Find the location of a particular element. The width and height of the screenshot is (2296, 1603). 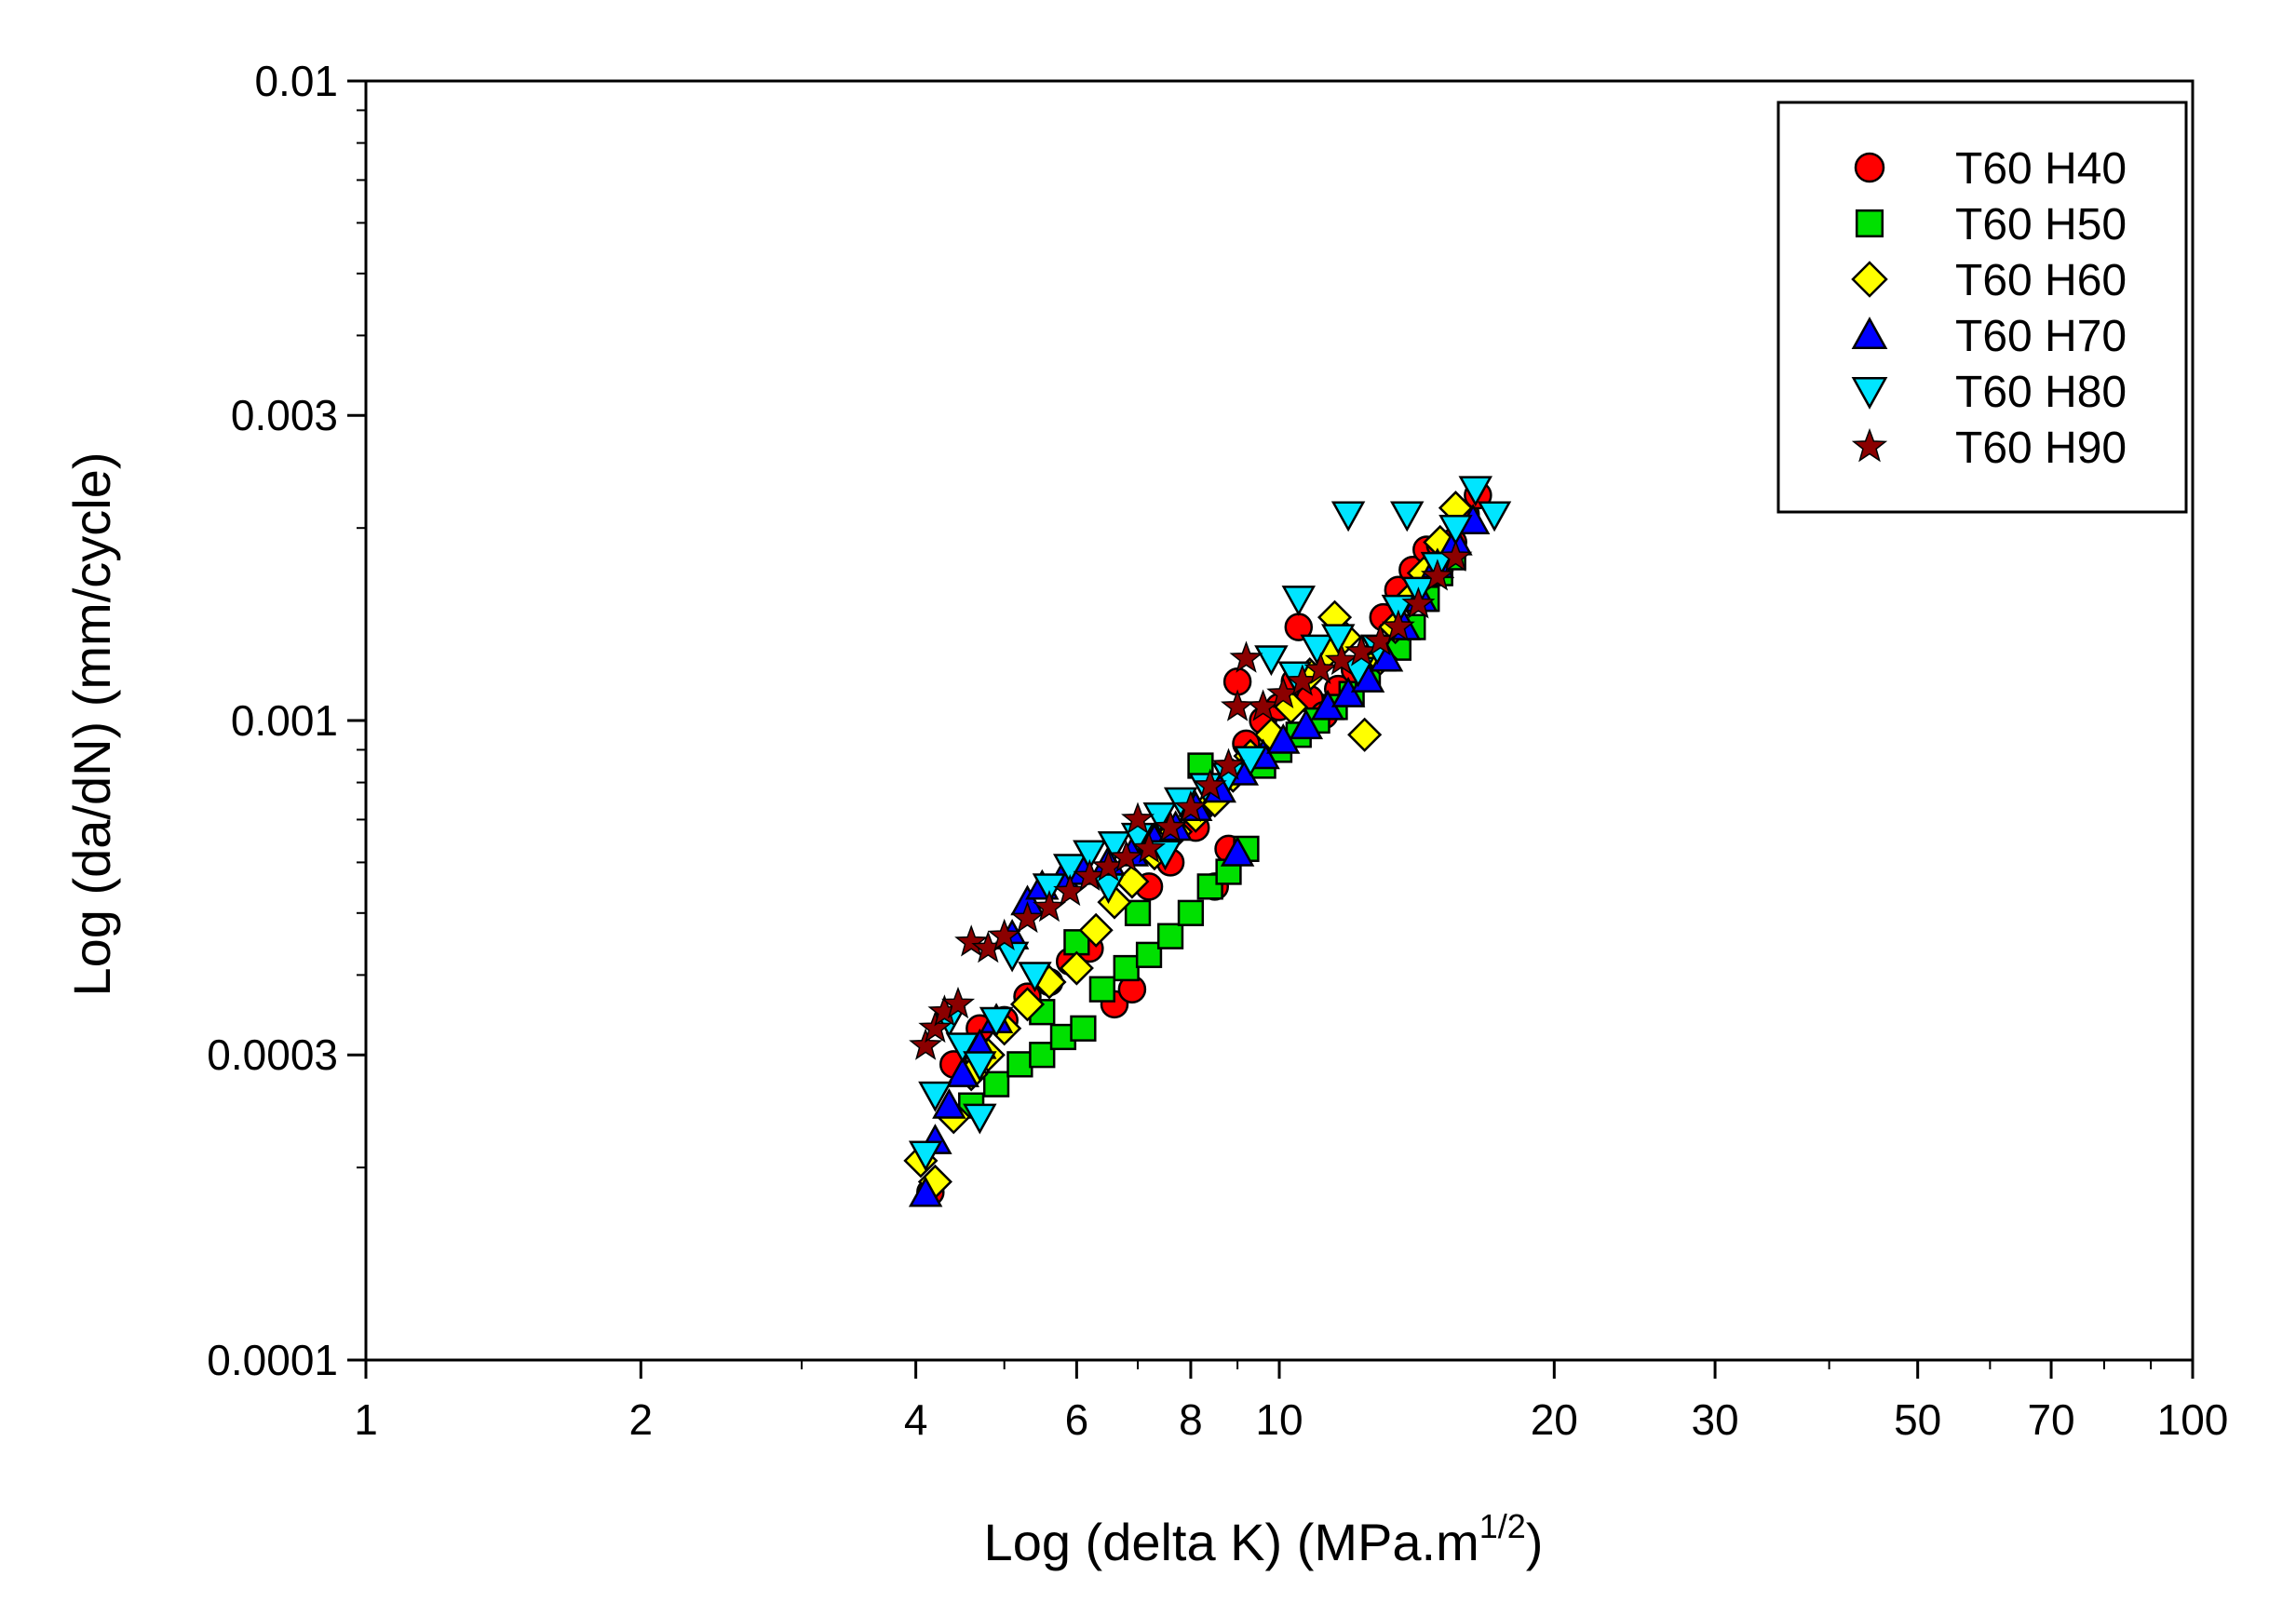

x-tick-label: 1 is located at coordinates (366, 1419).